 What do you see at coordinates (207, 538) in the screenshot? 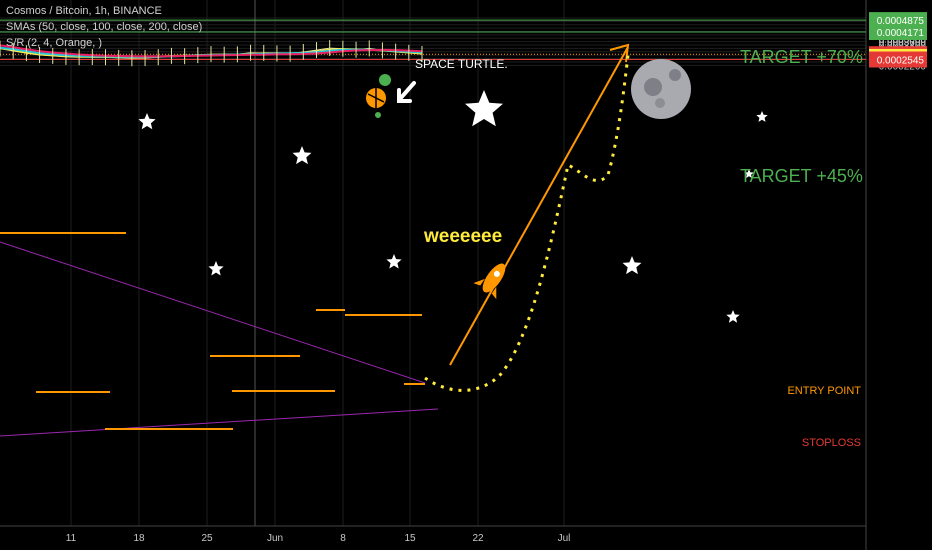
I see `x-tick-label: 25` at bounding box center [207, 538].